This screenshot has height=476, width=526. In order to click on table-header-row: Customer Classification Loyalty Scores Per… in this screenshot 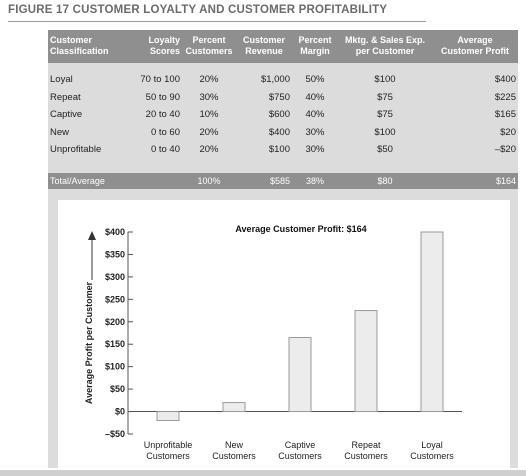, I will do `click(283, 46)`.